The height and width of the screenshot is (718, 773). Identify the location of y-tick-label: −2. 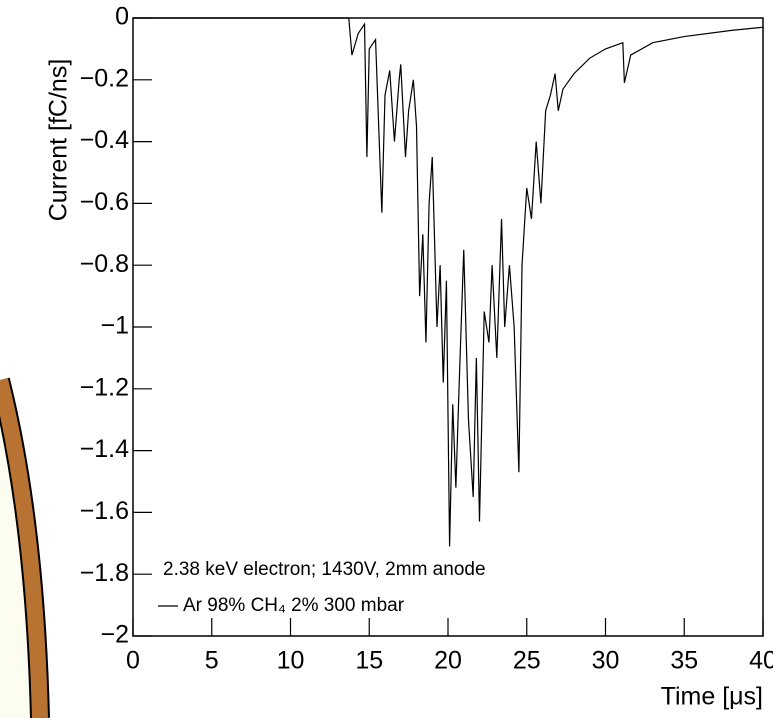
(114, 635).